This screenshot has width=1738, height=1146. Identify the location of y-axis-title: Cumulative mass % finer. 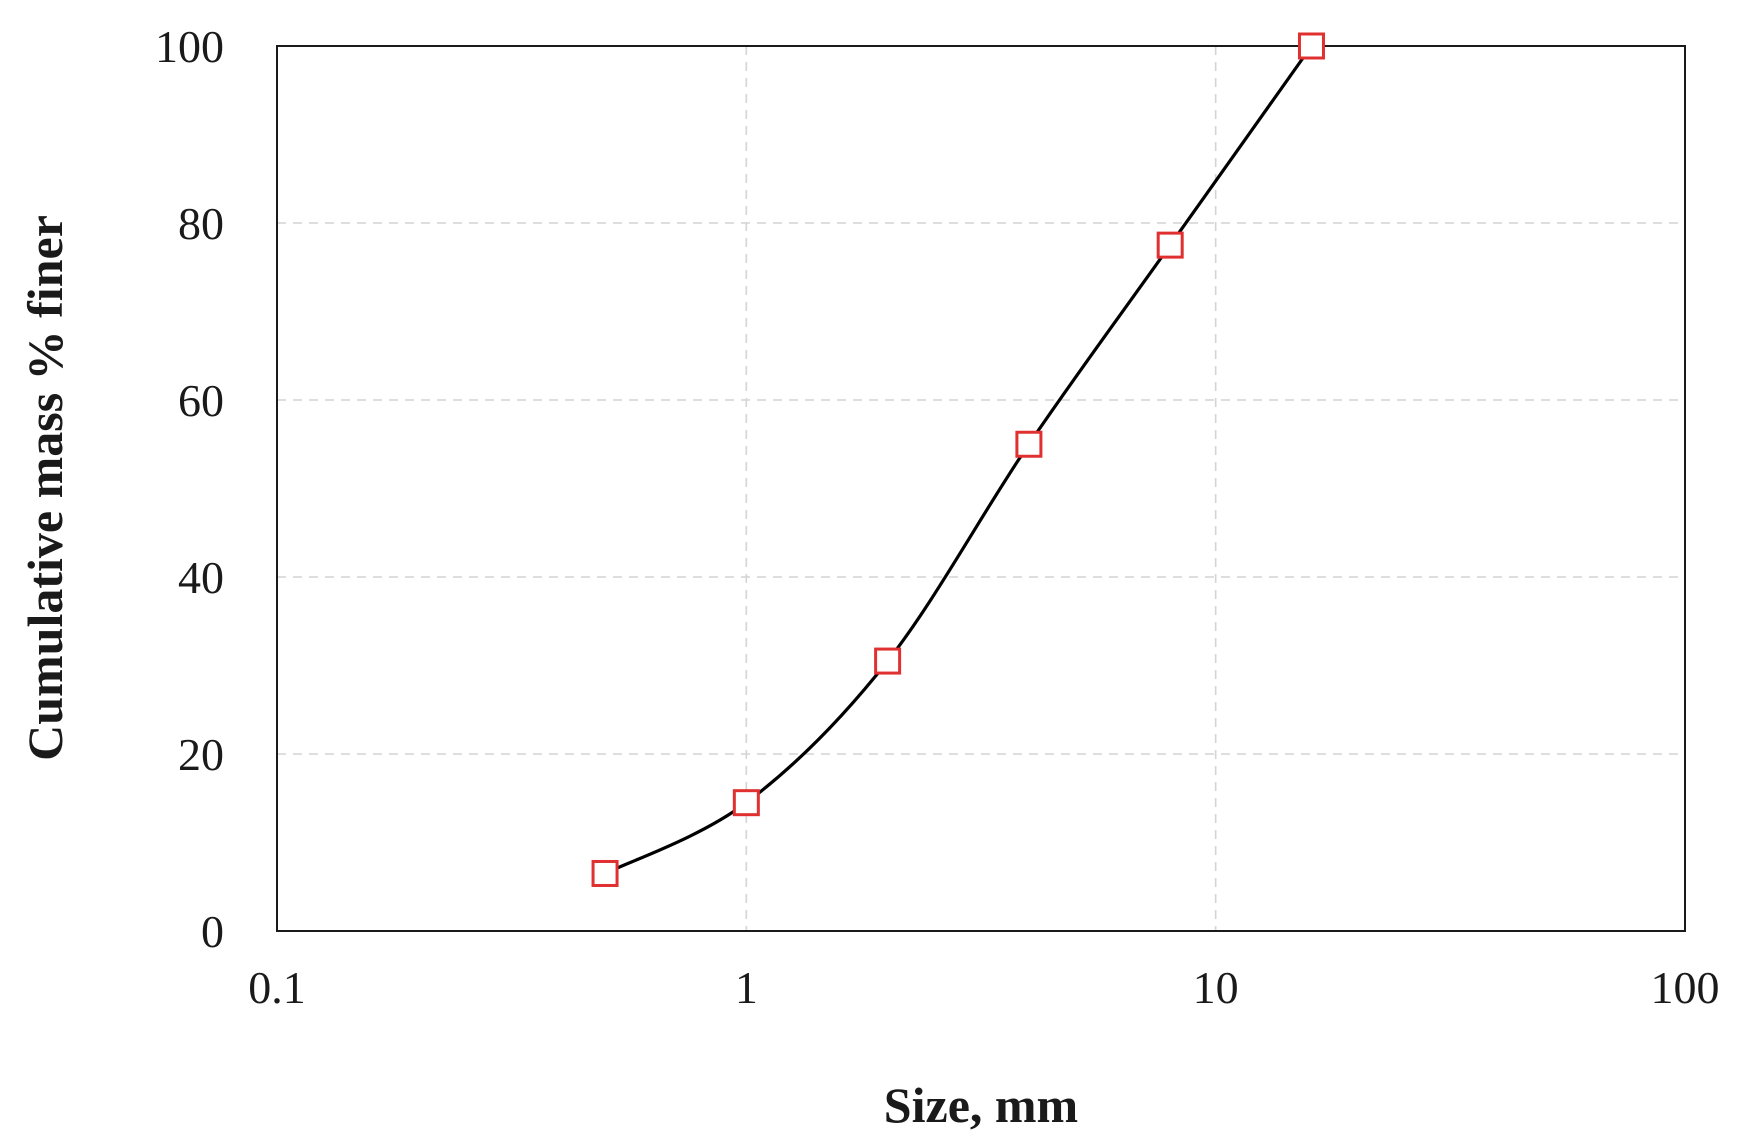
(45, 488).